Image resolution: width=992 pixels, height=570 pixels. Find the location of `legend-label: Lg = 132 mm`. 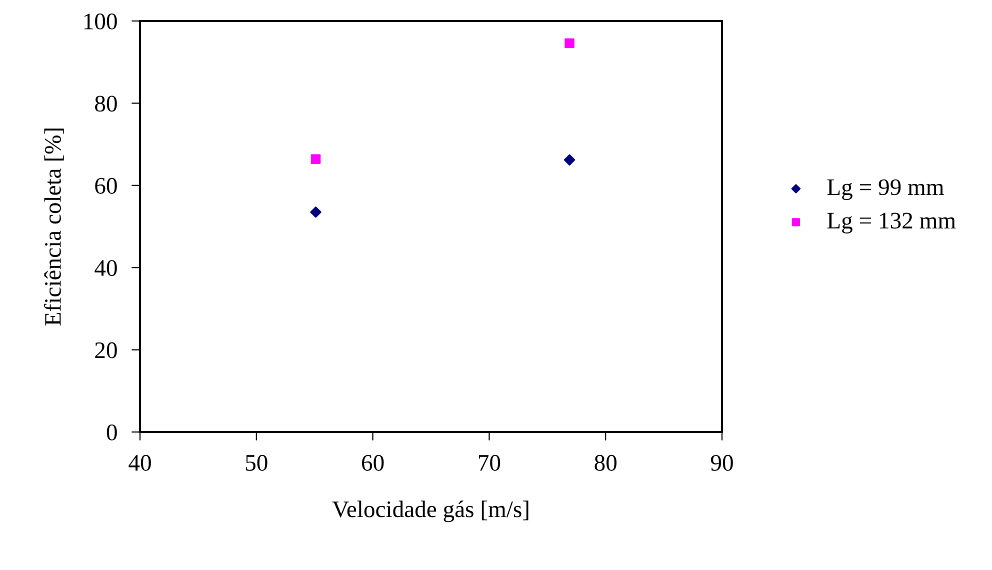

legend-label: Lg = 132 mm is located at coordinates (891, 223).